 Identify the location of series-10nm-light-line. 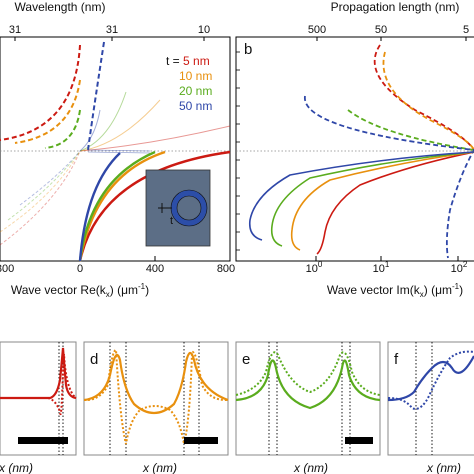
(40, 191).